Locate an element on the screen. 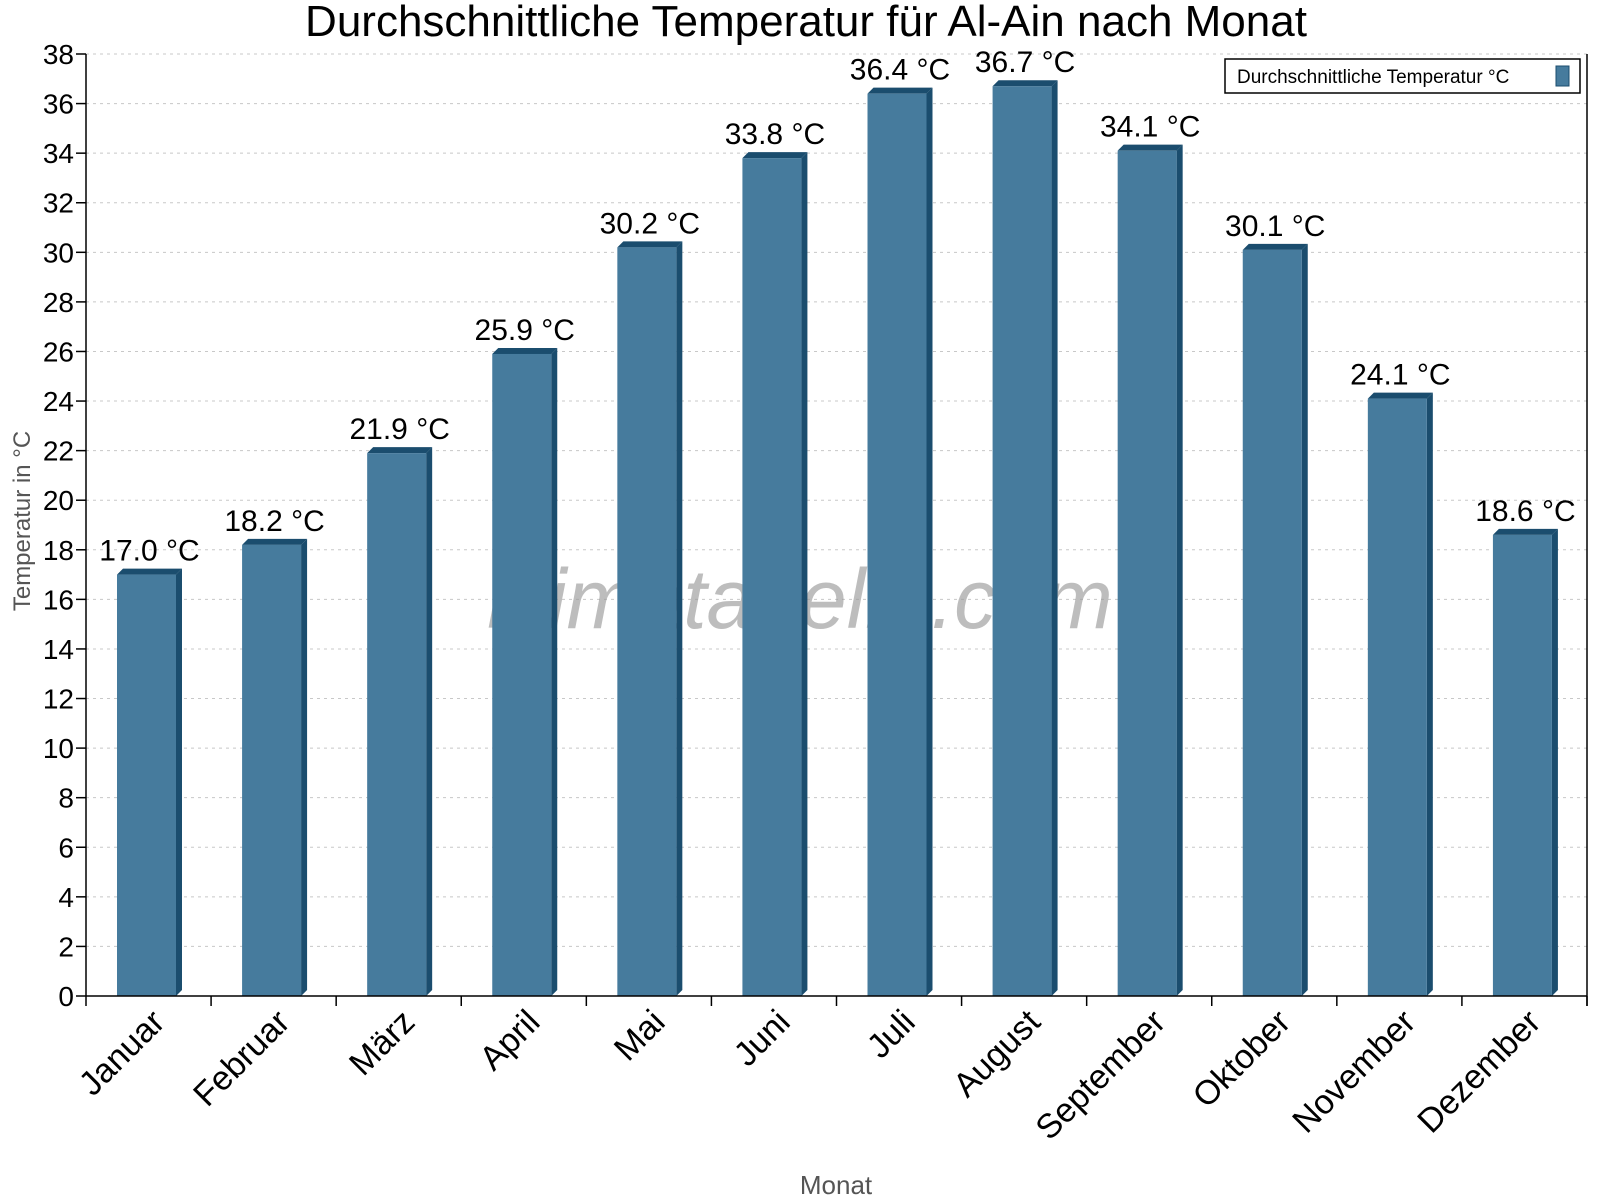 The image size is (1600, 1200). y-tick-label: 8 is located at coordinates (66, 798).